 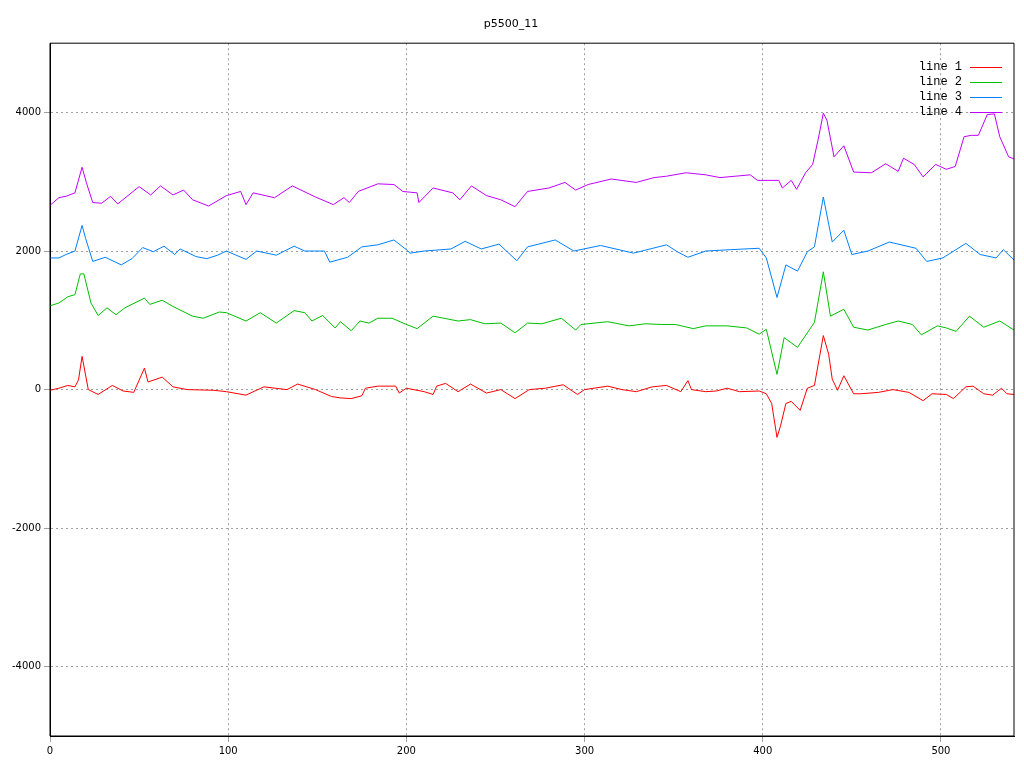 I want to click on legend-label: line 4, so click(x=940, y=112).